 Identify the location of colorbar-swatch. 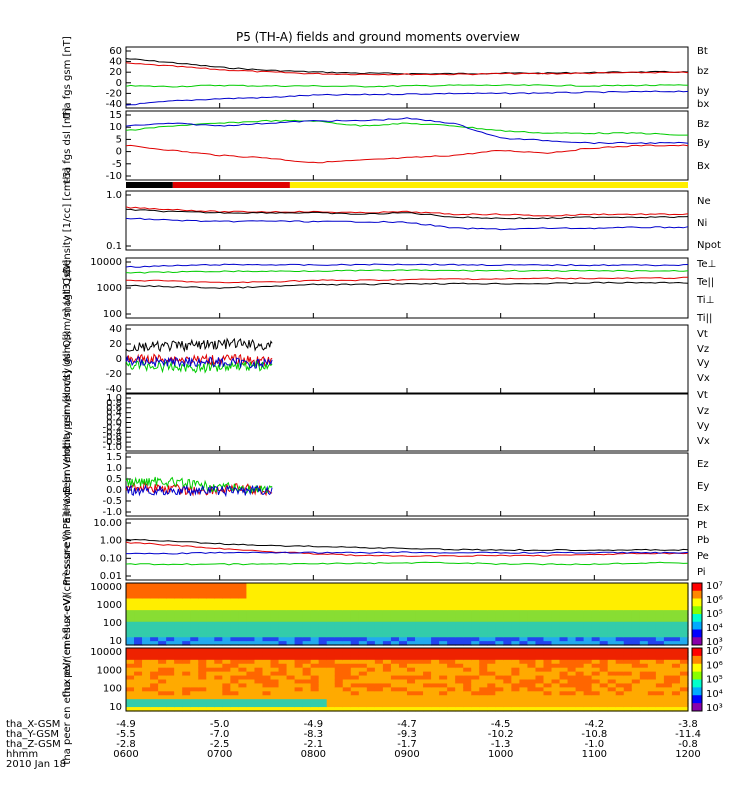
(697, 707).